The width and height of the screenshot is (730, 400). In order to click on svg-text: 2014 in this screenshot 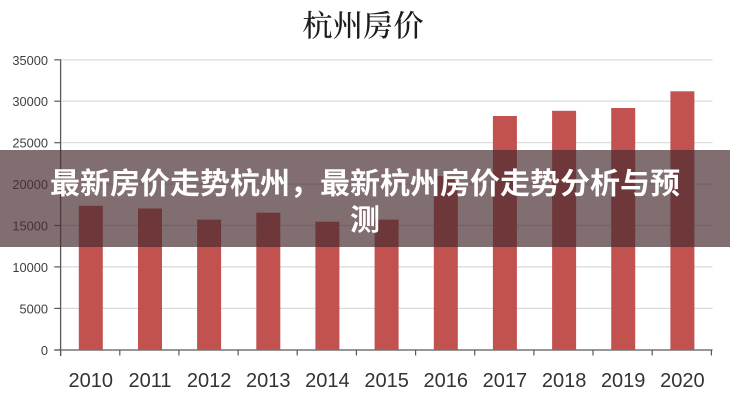, I will do `click(327, 381)`.